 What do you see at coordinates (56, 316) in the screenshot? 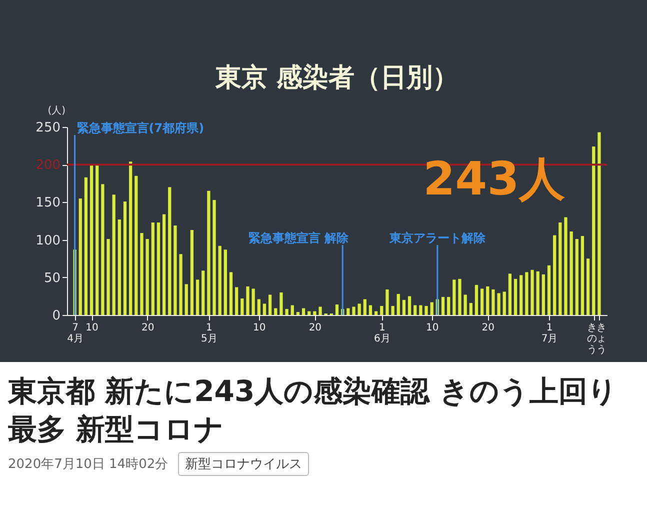
I see `y-tick-label: 0` at bounding box center [56, 316].